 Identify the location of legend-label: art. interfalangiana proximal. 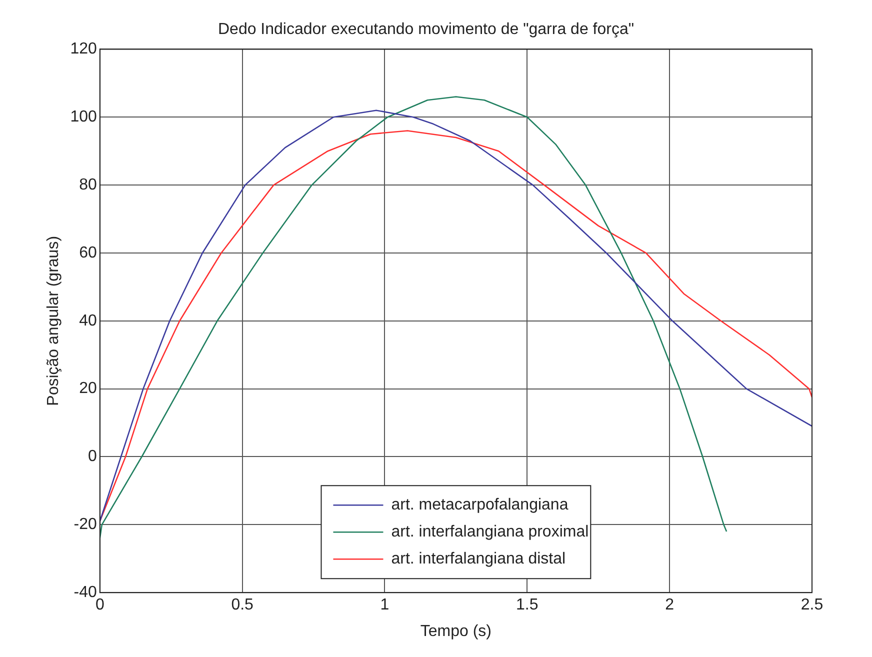
(490, 532).